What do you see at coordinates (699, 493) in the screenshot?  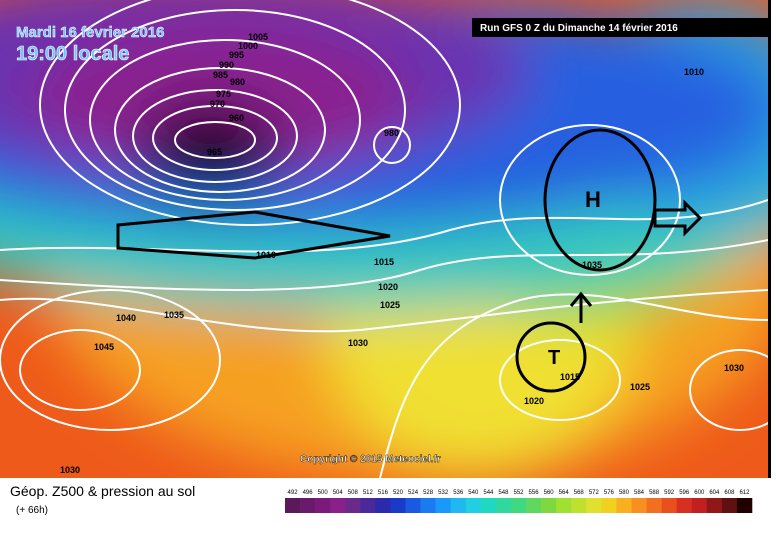 I see `scale-label: 600` at bounding box center [699, 493].